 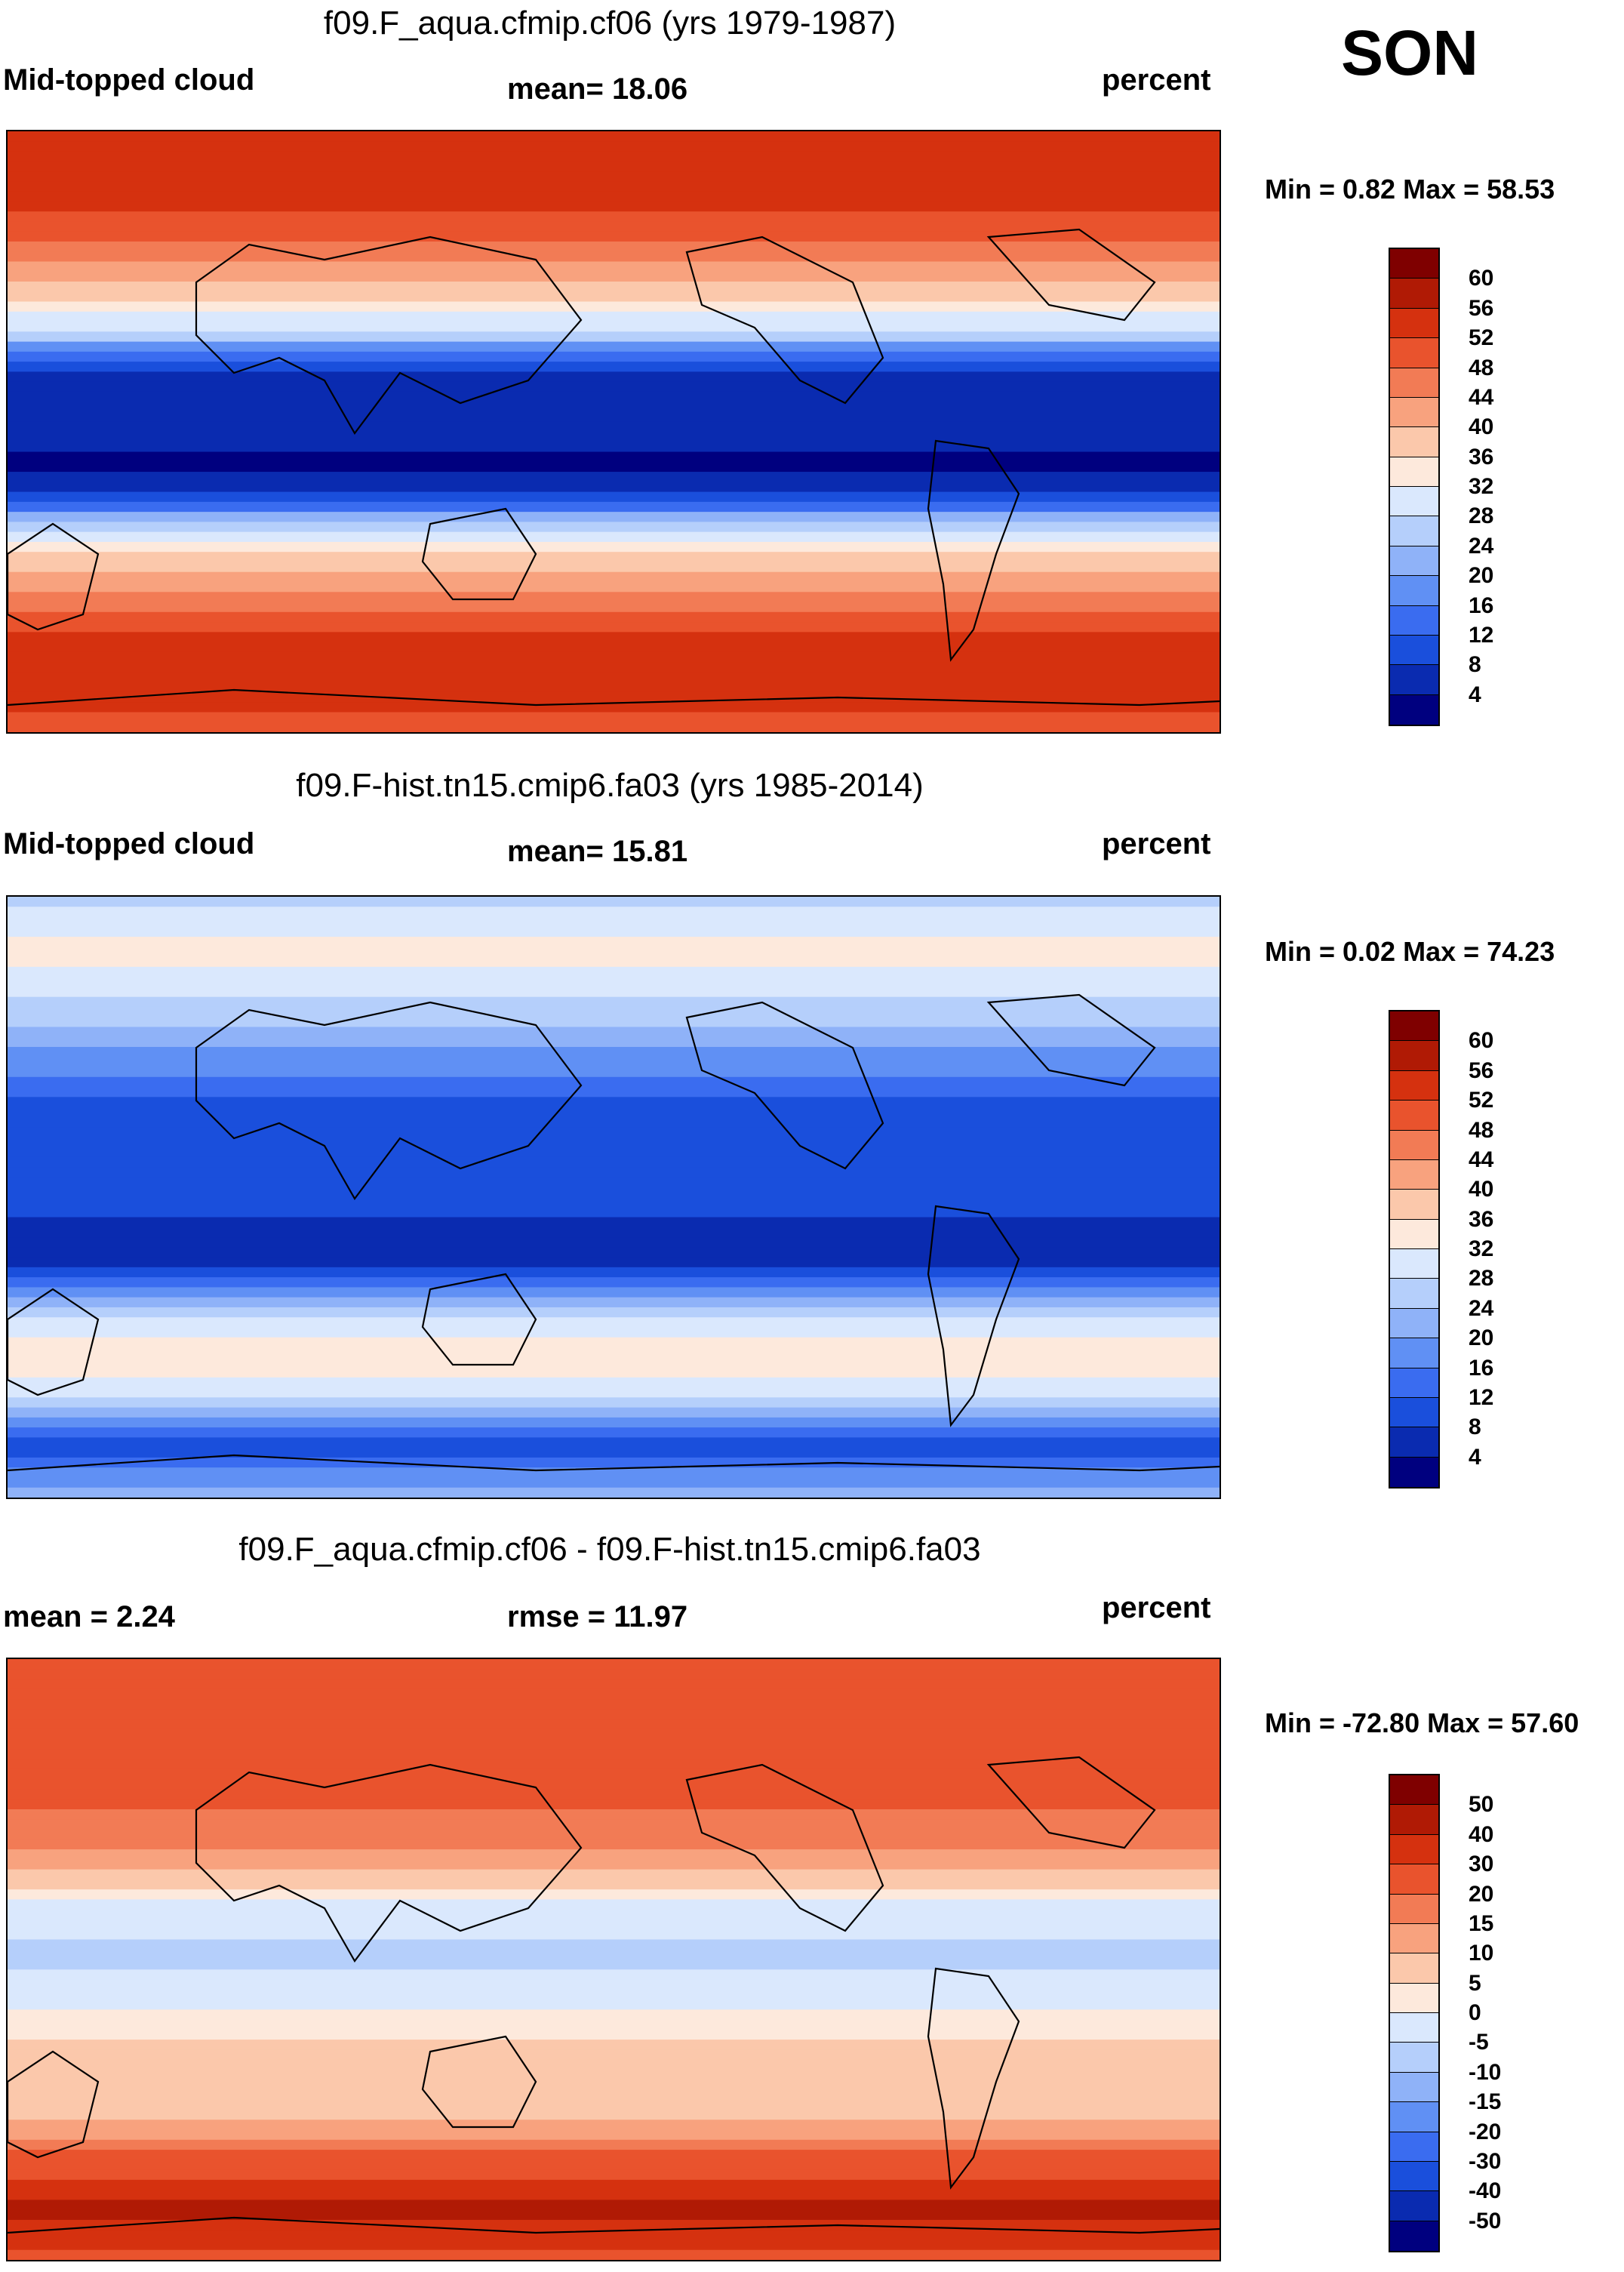 I want to click on colorbar-tick-label: 12, so click(x=1481, y=1397).